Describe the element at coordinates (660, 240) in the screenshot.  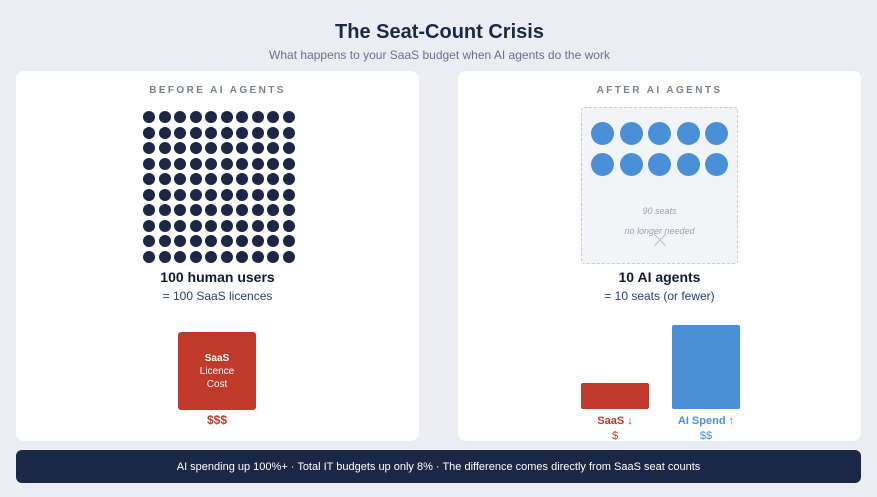
I see `close-icon` at that location.